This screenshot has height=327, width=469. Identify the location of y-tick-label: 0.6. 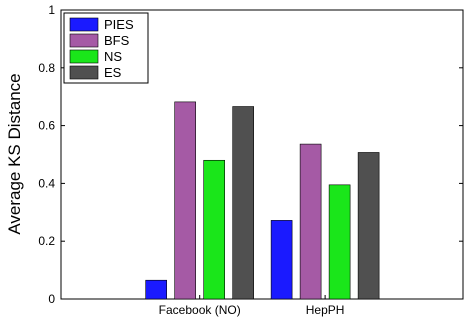
(46, 126).